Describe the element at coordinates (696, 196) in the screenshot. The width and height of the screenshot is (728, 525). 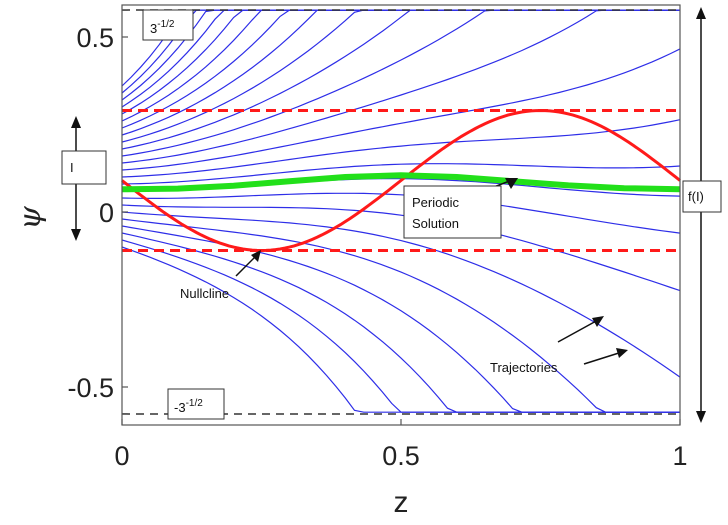
I see `svg-text: f(I)` at that location.